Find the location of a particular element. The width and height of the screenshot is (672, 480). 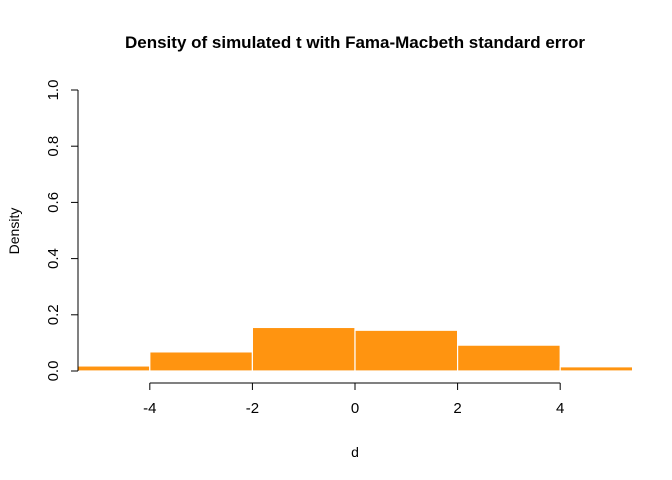

x-axis-label: d is located at coordinates (355, 452).